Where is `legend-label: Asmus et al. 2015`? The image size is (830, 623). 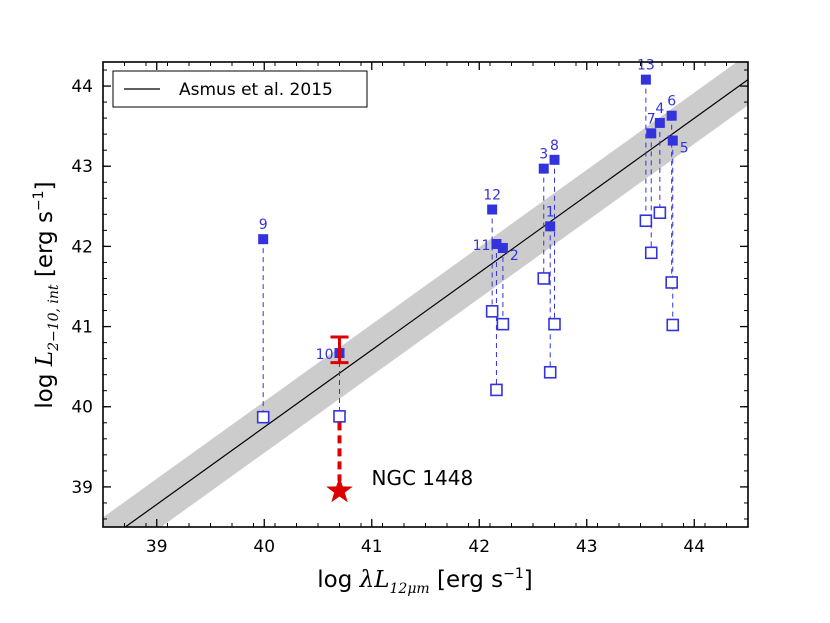
legend-label: Asmus et al. 2015 is located at coordinates (256, 90).